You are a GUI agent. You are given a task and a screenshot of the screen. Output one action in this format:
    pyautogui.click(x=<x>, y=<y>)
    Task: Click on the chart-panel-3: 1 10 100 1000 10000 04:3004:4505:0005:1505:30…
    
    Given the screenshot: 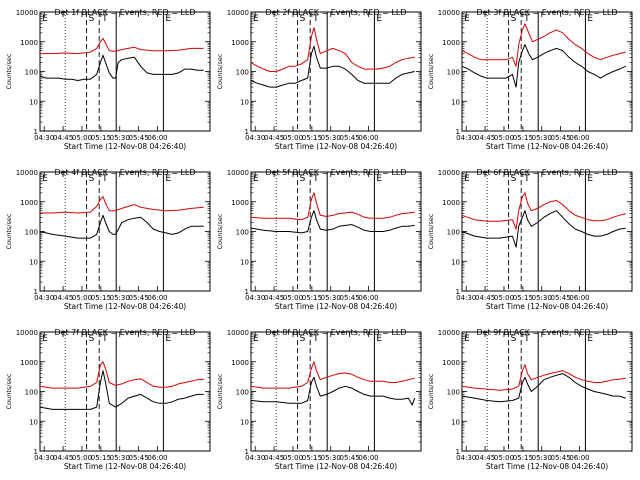 What is the action you would take?
    pyautogui.click(x=530, y=79)
    